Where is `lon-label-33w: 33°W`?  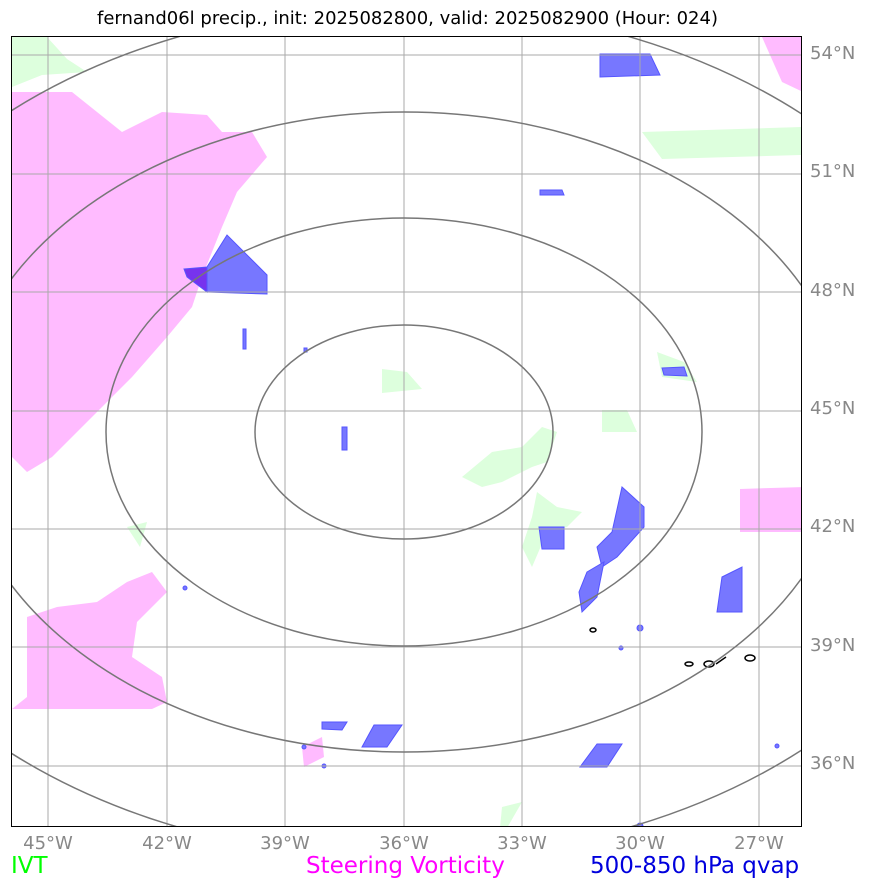
lon-label-33w: 33°W is located at coordinates (522, 843).